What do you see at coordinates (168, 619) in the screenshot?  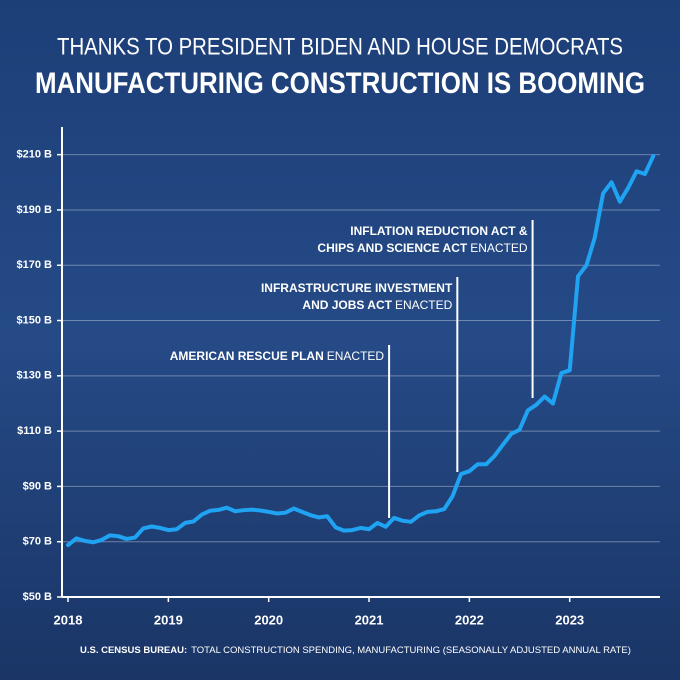 I see `x-tick-label: 2019` at bounding box center [168, 619].